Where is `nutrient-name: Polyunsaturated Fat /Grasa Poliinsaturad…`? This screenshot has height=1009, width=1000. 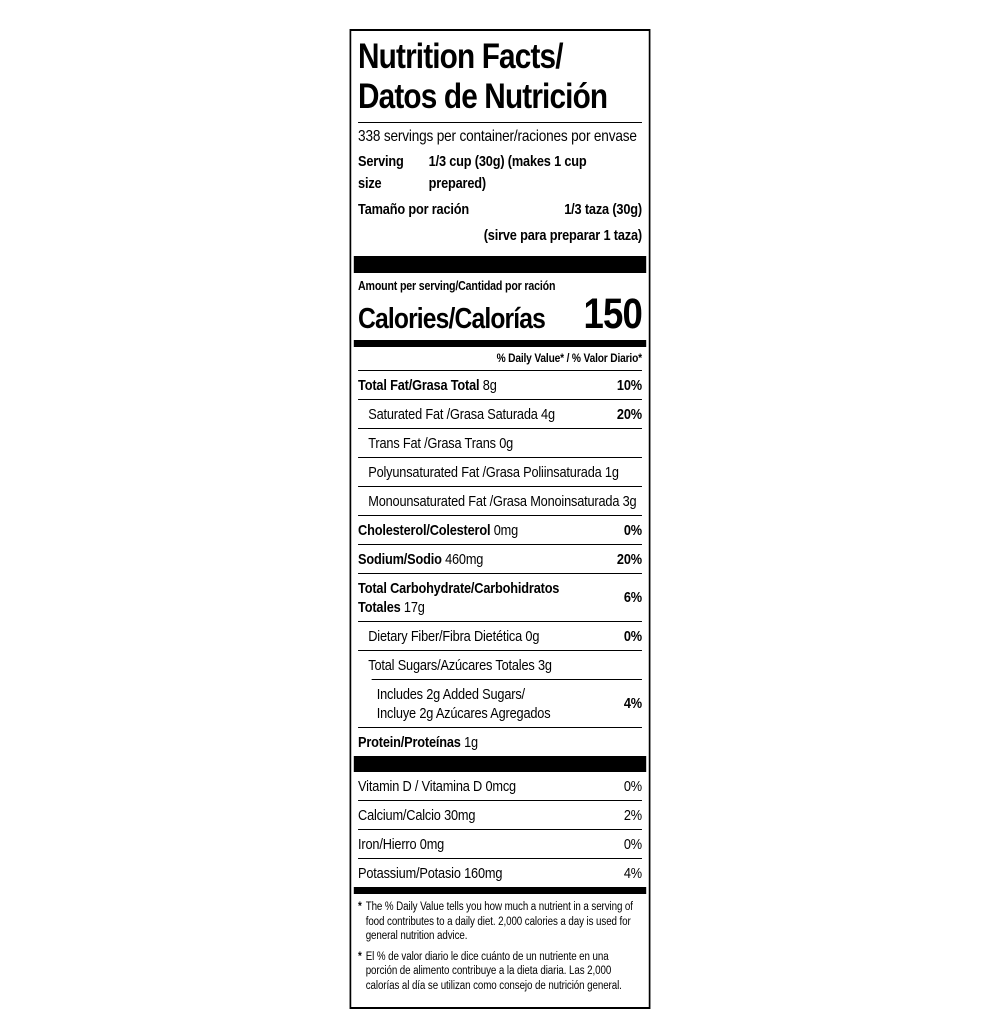 nutrient-name: Polyunsaturated Fat /Grasa Poliinsaturad… is located at coordinates (493, 472).